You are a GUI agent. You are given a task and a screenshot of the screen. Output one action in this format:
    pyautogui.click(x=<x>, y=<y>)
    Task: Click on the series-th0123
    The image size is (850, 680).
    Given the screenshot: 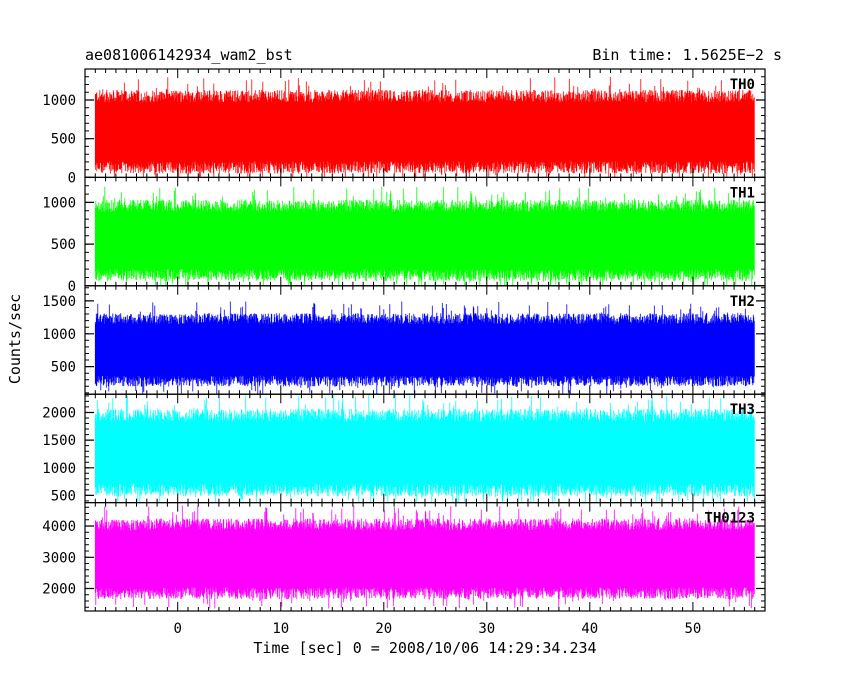 What is the action you would take?
    pyautogui.click(x=424, y=557)
    